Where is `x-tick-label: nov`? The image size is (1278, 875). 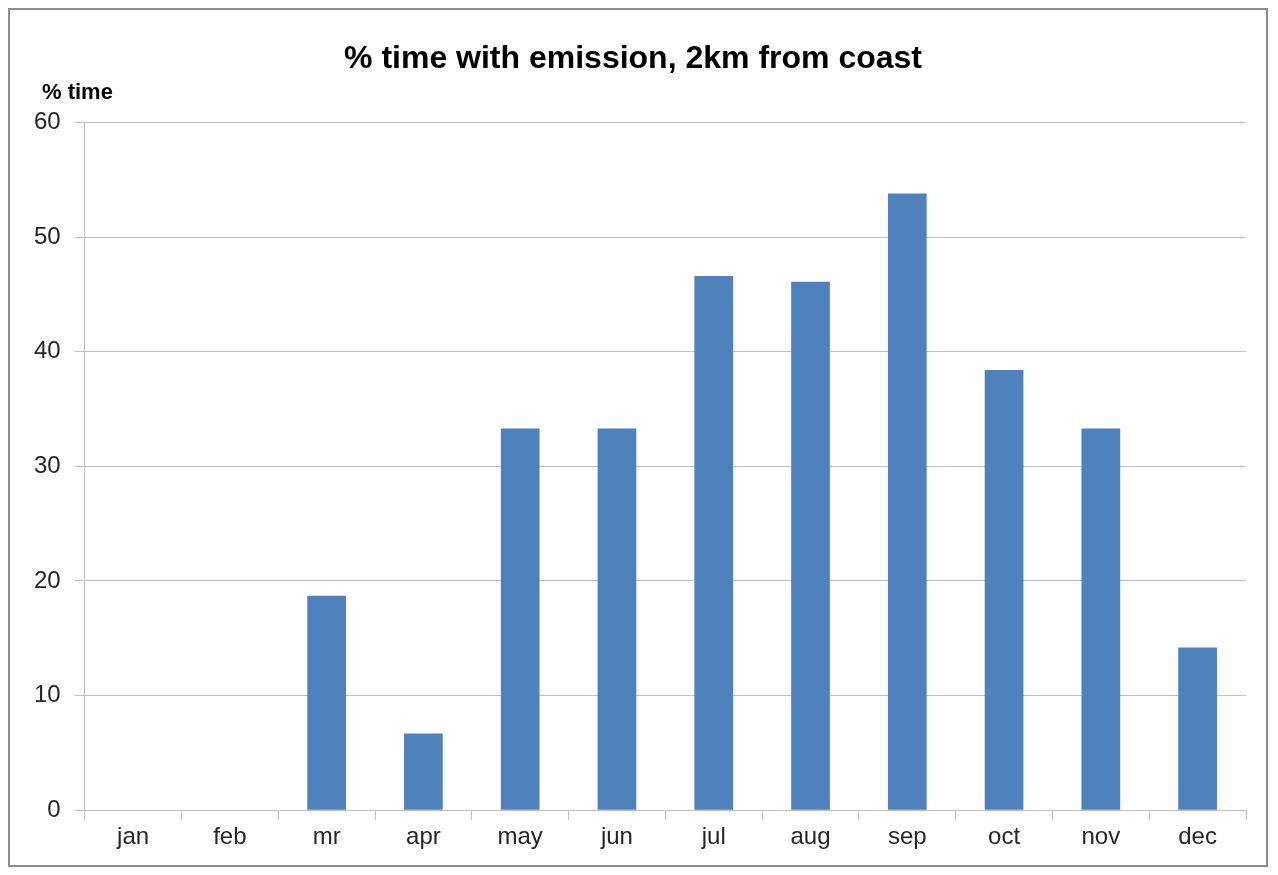 x-tick-label: nov is located at coordinates (1101, 836).